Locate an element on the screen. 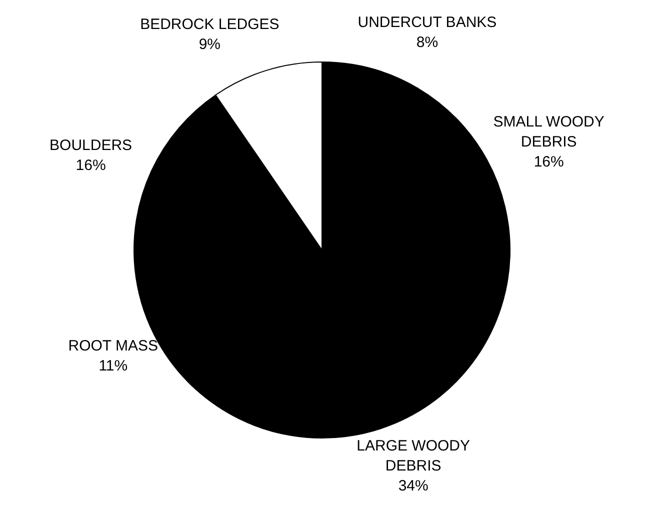 The height and width of the screenshot is (518, 653). slice-label: ROOT MASS is located at coordinates (113, 345).